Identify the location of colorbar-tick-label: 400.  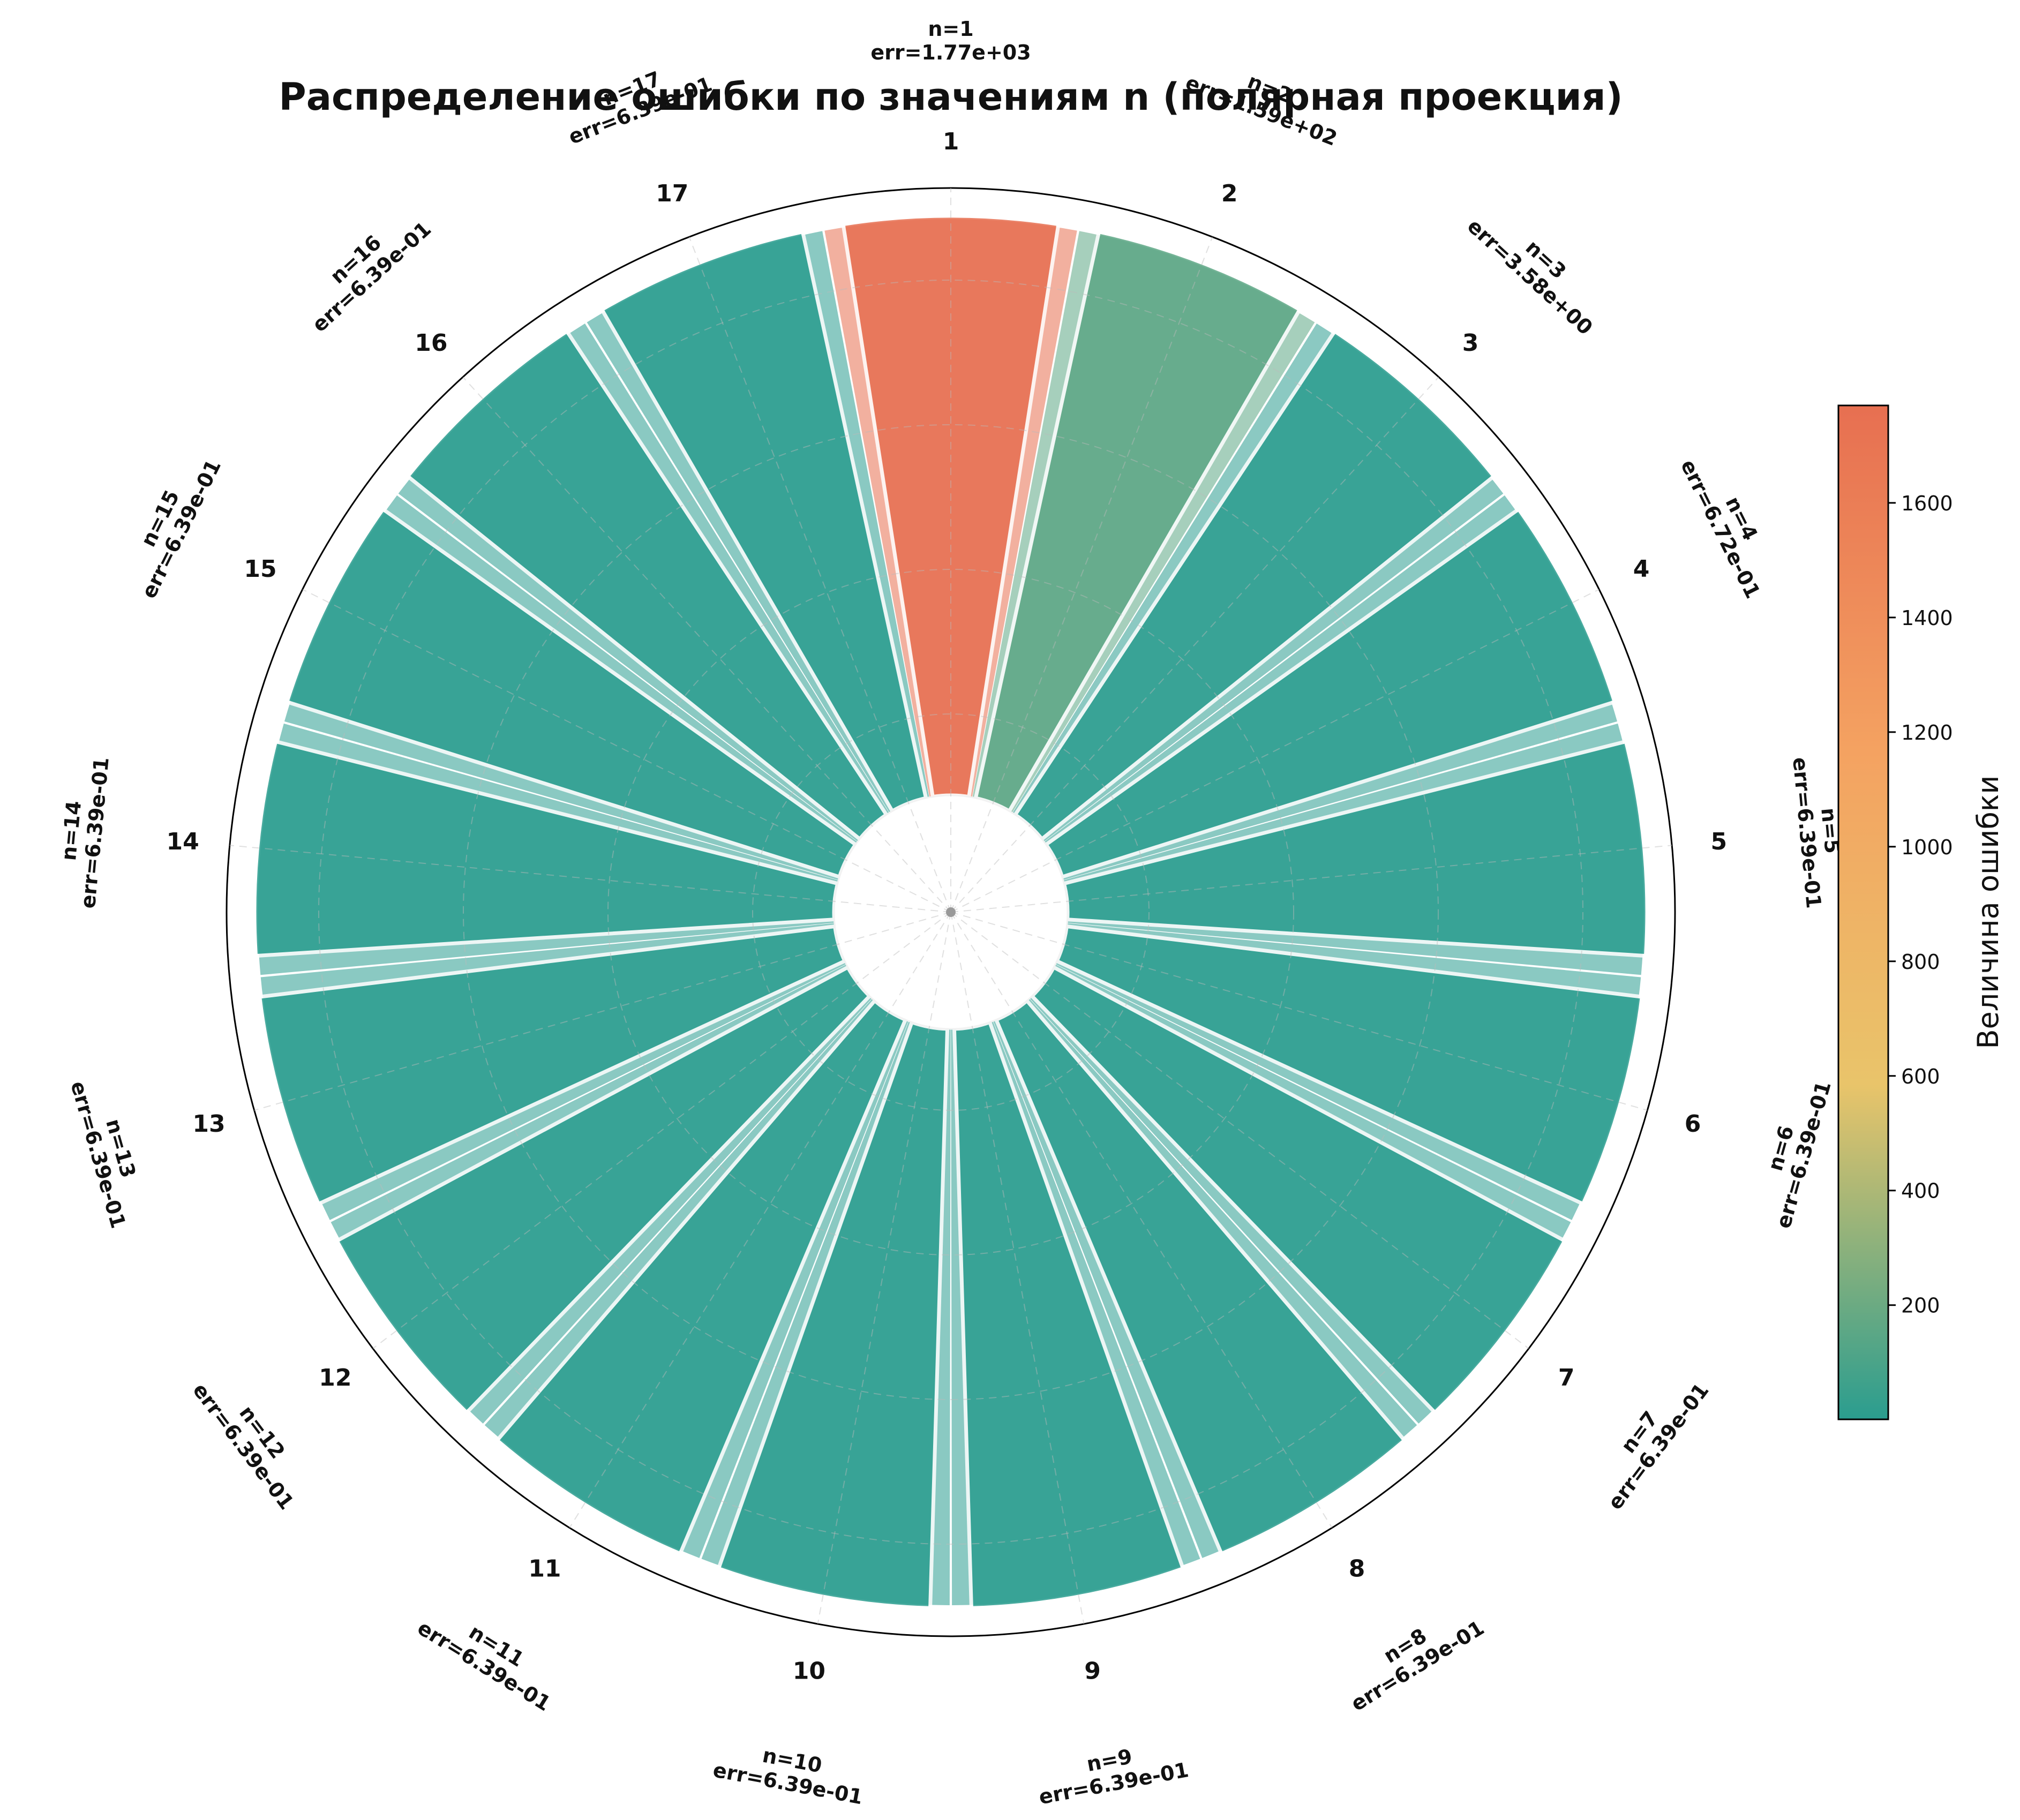
(1920, 1191).